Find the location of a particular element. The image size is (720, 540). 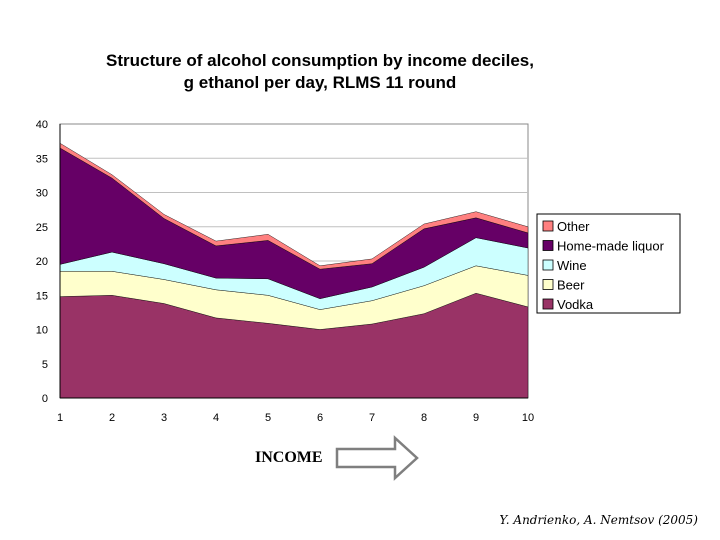

y-tick-label: 30 is located at coordinates (42, 194).